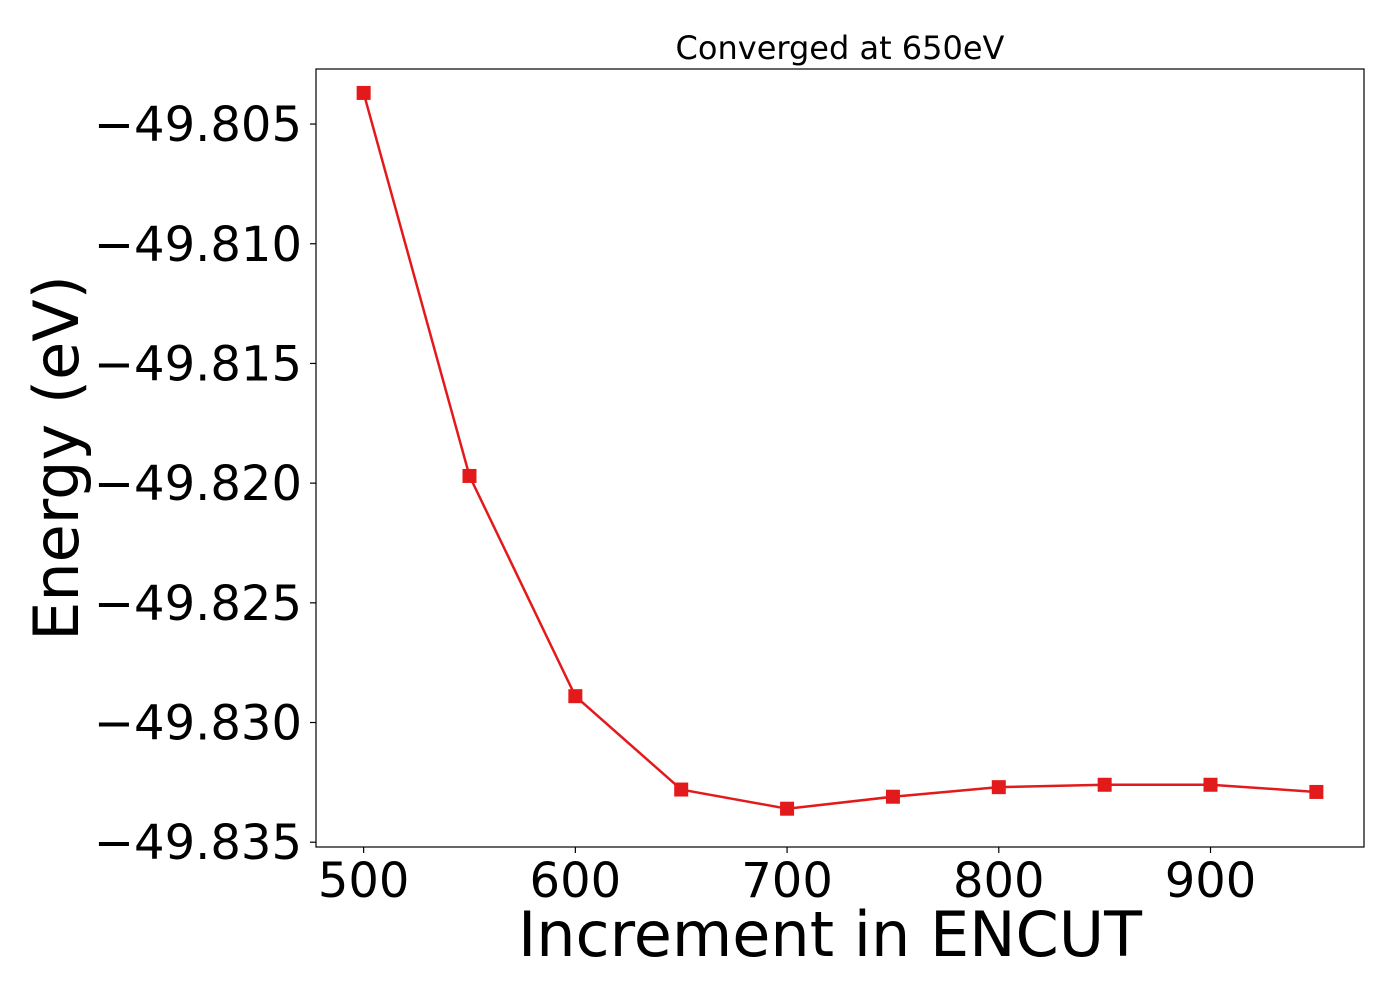 This screenshot has height=1000, width=1400. Describe the element at coordinates (198, 125) in the screenshot. I see `y-tick-label: −49.805` at that location.